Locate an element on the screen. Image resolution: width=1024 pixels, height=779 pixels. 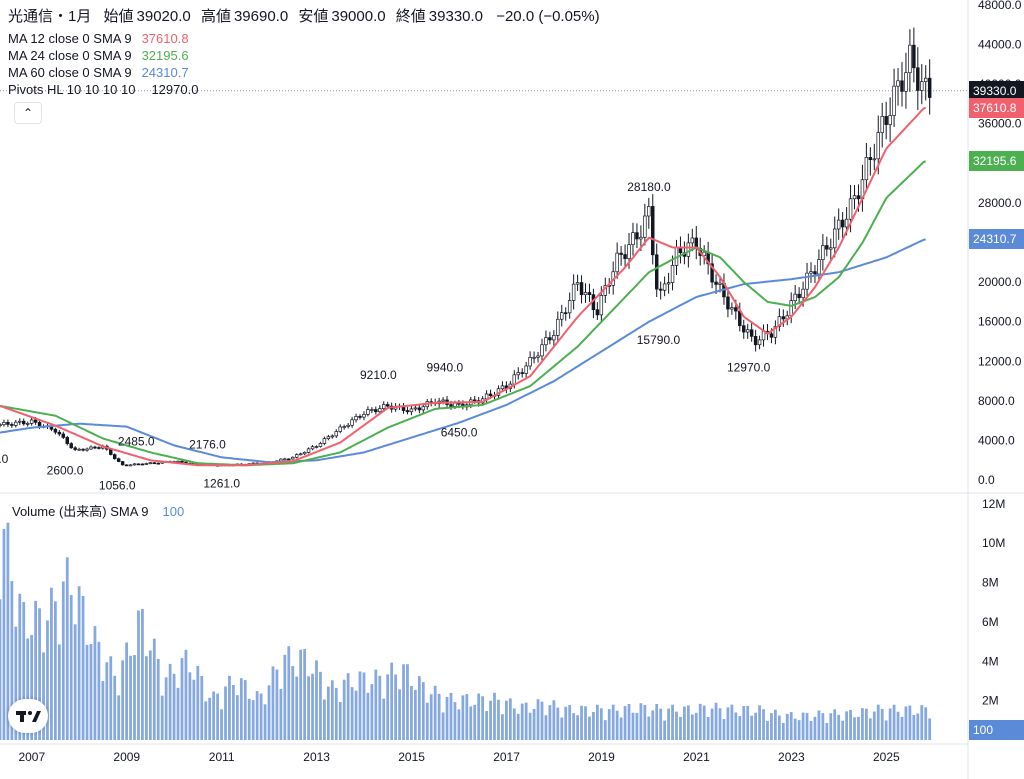
indicator-pivots-label: Pivots HL 10 10 10 10 is located at coordinates (72, 89).